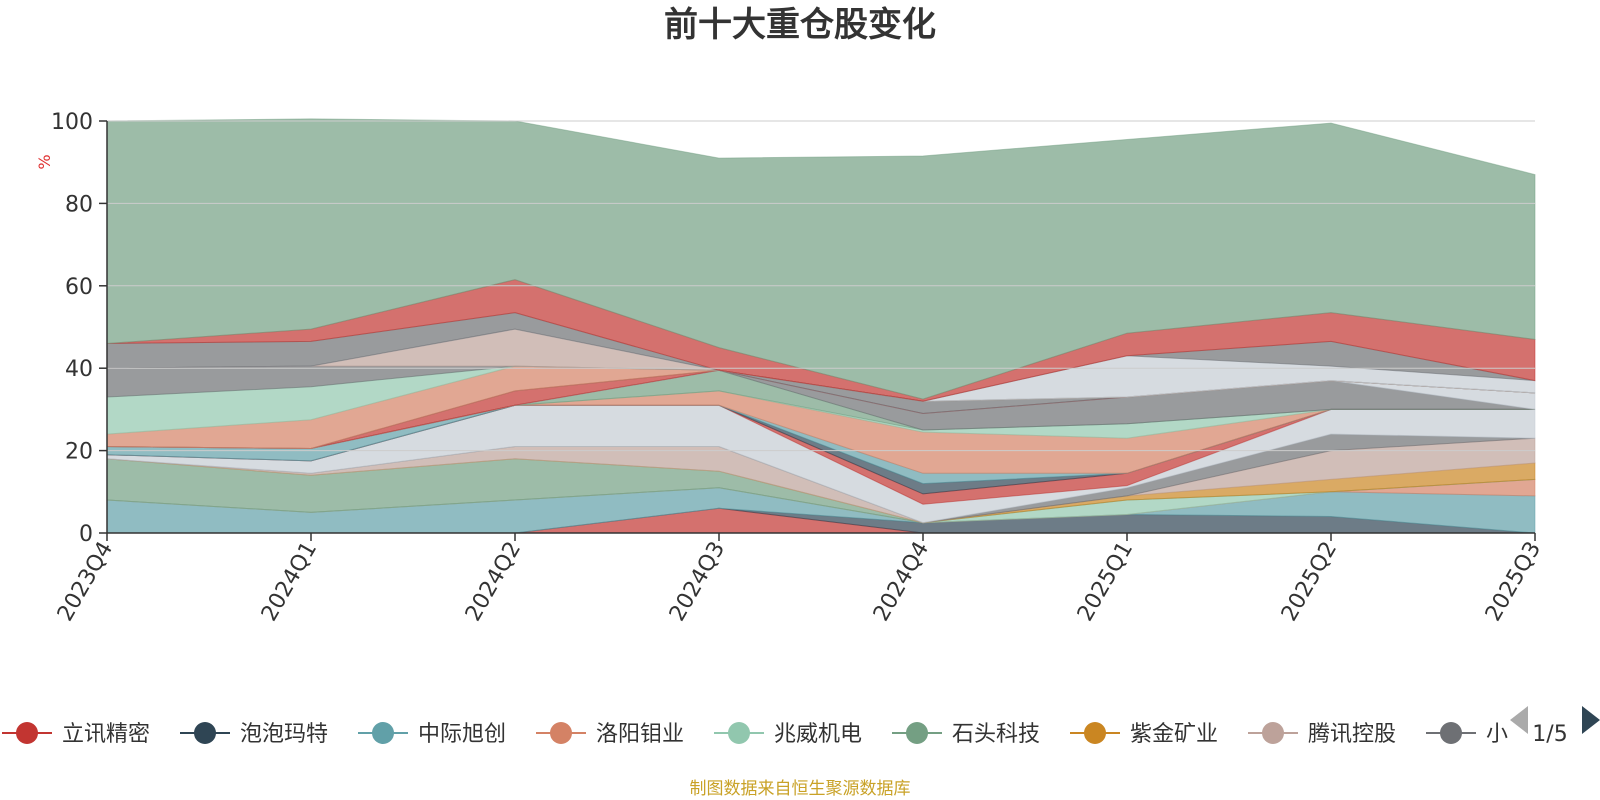 Image resolution: width=1600 pixels, height=800 pixels. I want to click on legend-item: 立讯精密, so click(76, 734).